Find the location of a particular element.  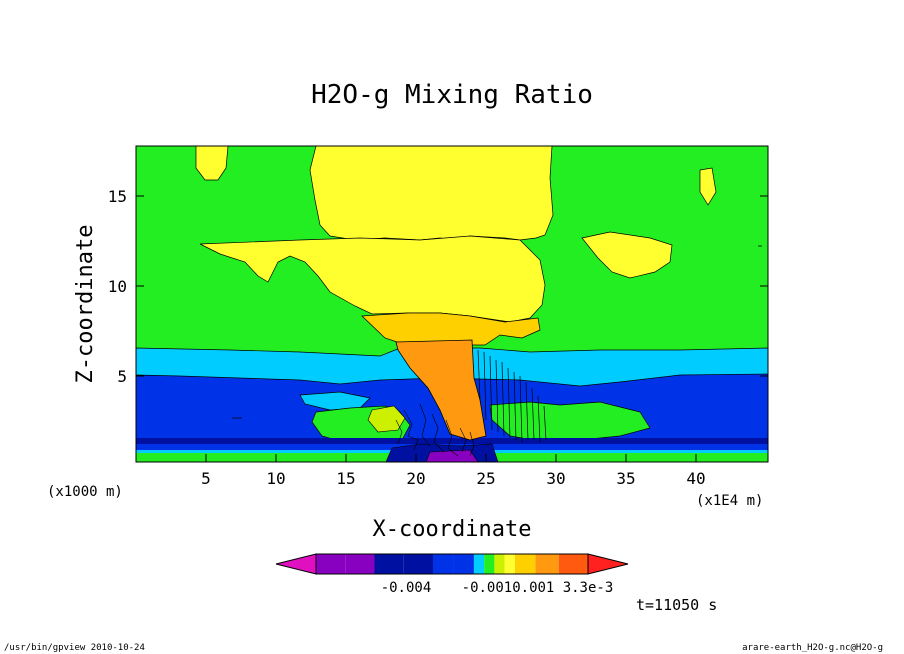

x-tick-label: 20 is located at coordinates (415, 478).